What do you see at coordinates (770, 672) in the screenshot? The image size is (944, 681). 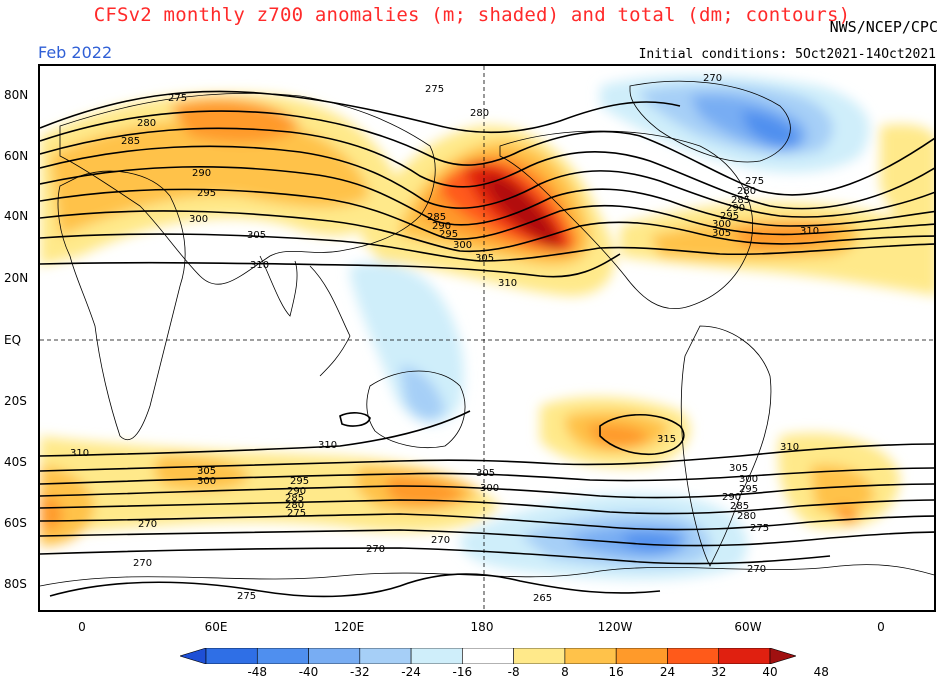 I see `colorbar-tick-label: 40` at bounding box center [770, 672].